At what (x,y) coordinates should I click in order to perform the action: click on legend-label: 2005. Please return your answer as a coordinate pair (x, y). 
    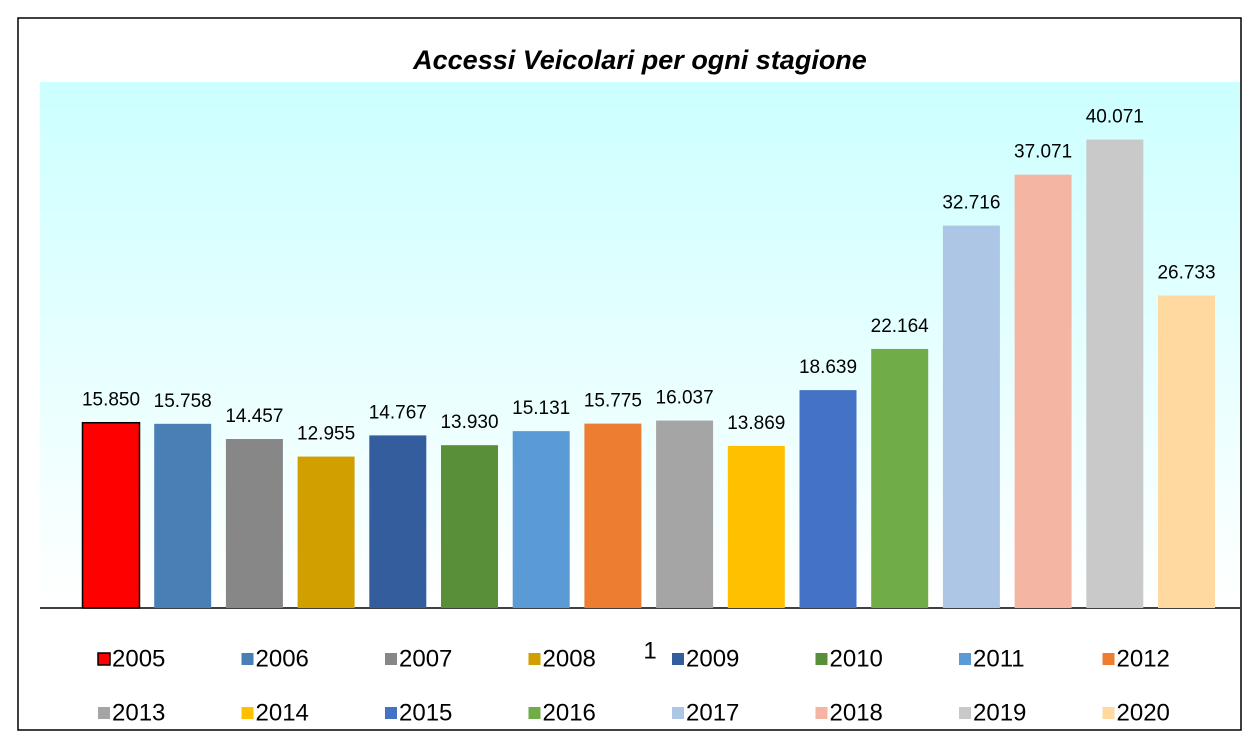
    Looking at the image, I should click on (138, 658).